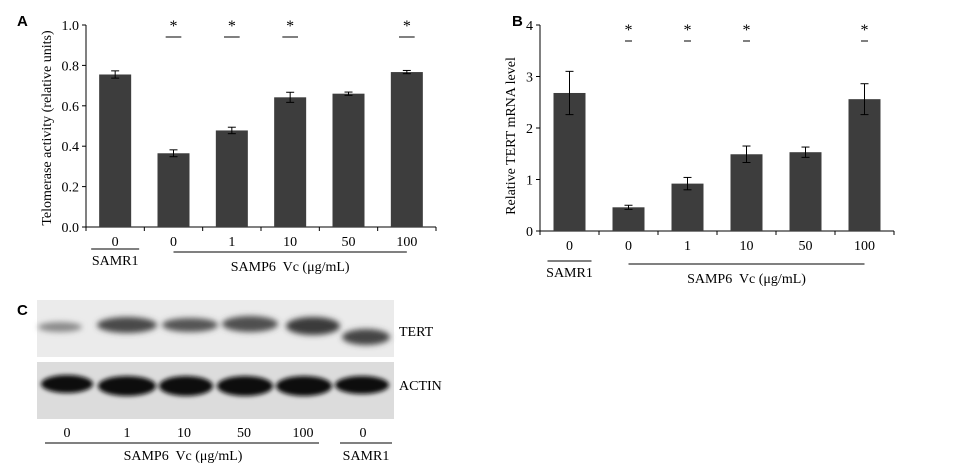 The width and height of the screenshot is (966, 469). I want to click on blot-strip-tert, so click(215, 328).